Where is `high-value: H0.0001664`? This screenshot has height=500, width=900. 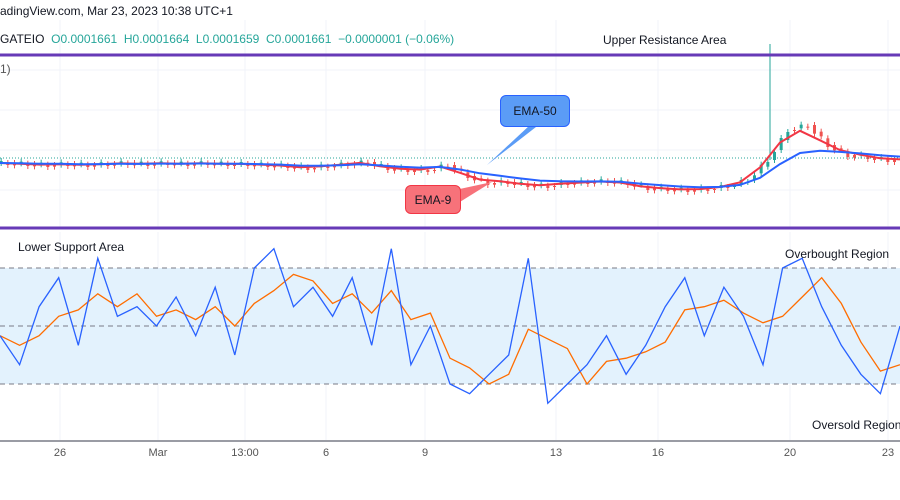
high-value: H0.0001664 is located at coordinates (156, 39).